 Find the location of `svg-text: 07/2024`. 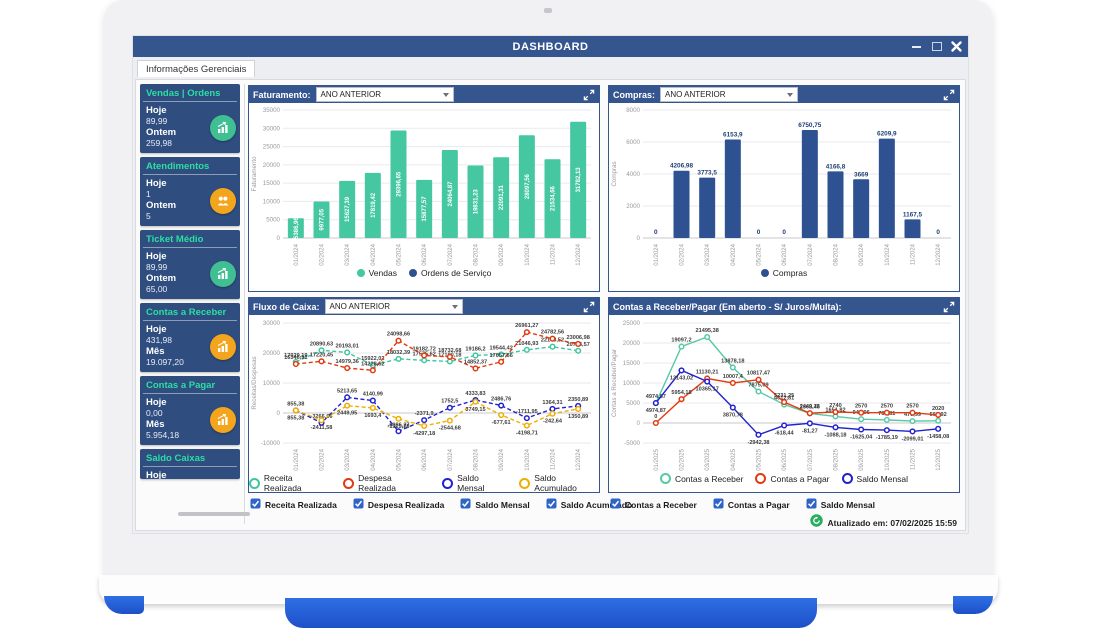

svg-text: 07/2024 is located at coordinates (811, 254).